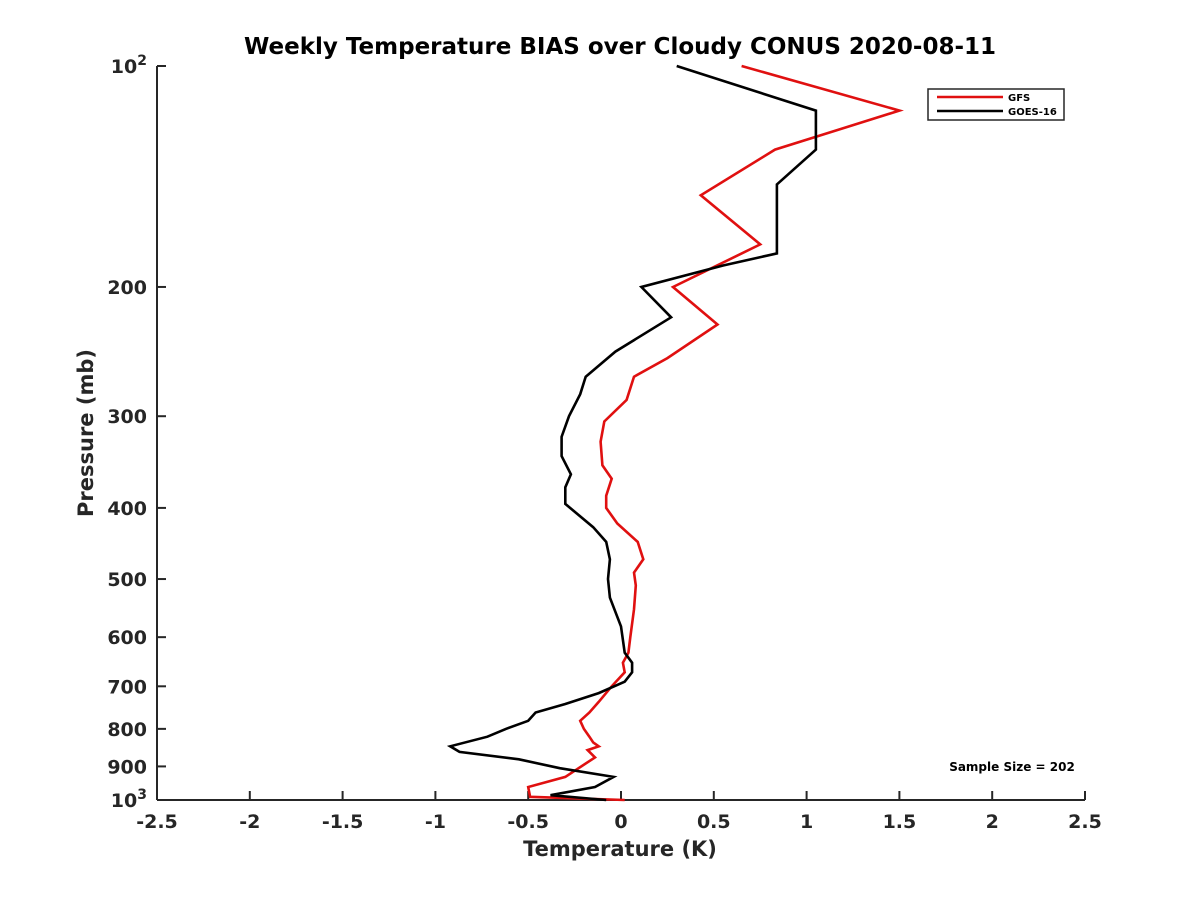 This screenshot has height=900, width=1200. Describe the element at coordinates (528, 822) in the screenshot. I see `x-tick-label: -0.5` at that location.